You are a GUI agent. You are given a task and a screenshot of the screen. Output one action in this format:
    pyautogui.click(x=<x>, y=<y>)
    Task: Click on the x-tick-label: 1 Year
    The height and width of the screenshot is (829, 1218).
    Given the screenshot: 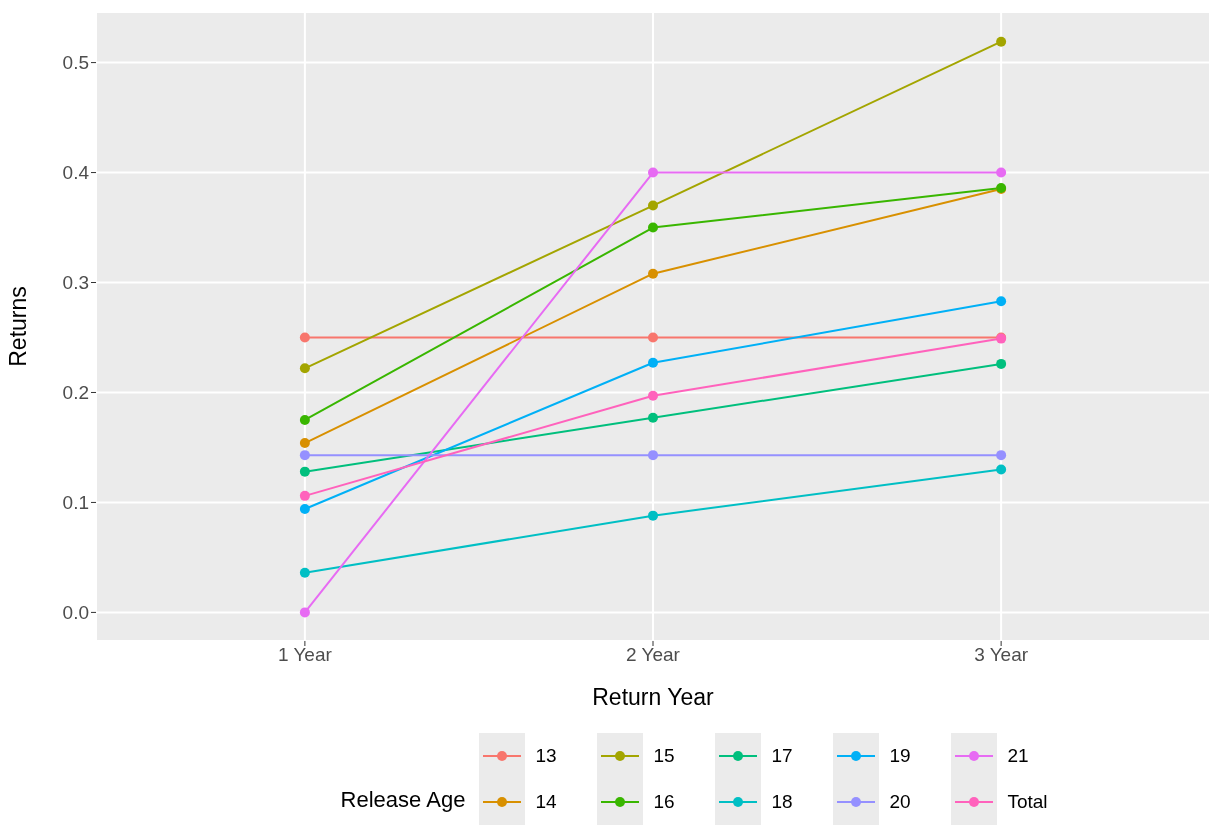 What is the action you would take?
    pyautogui.click(x=305, y=655)
    